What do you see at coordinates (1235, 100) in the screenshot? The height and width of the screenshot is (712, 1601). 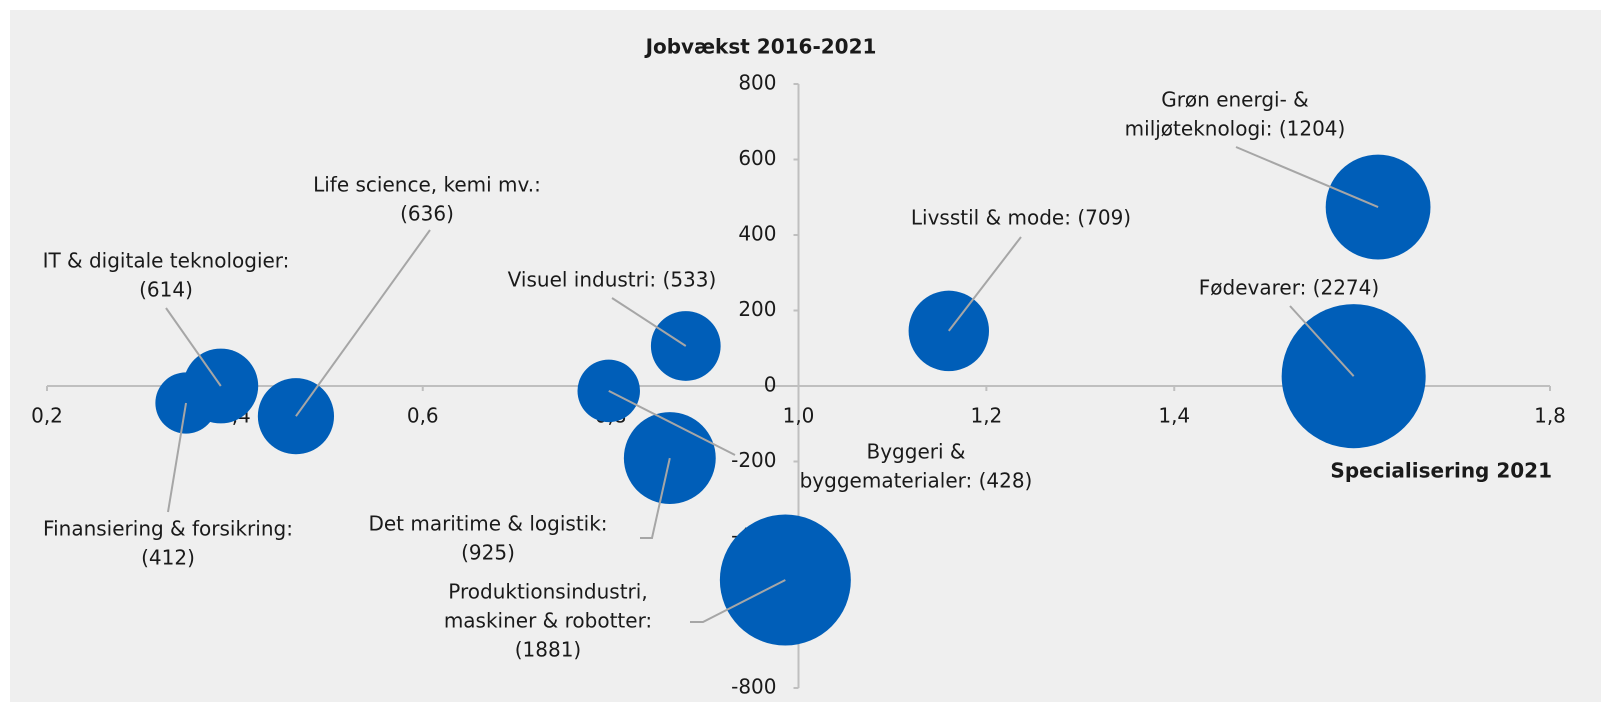 I see `data-label: Grøn energi- &` at bounding box center [1235, 100].